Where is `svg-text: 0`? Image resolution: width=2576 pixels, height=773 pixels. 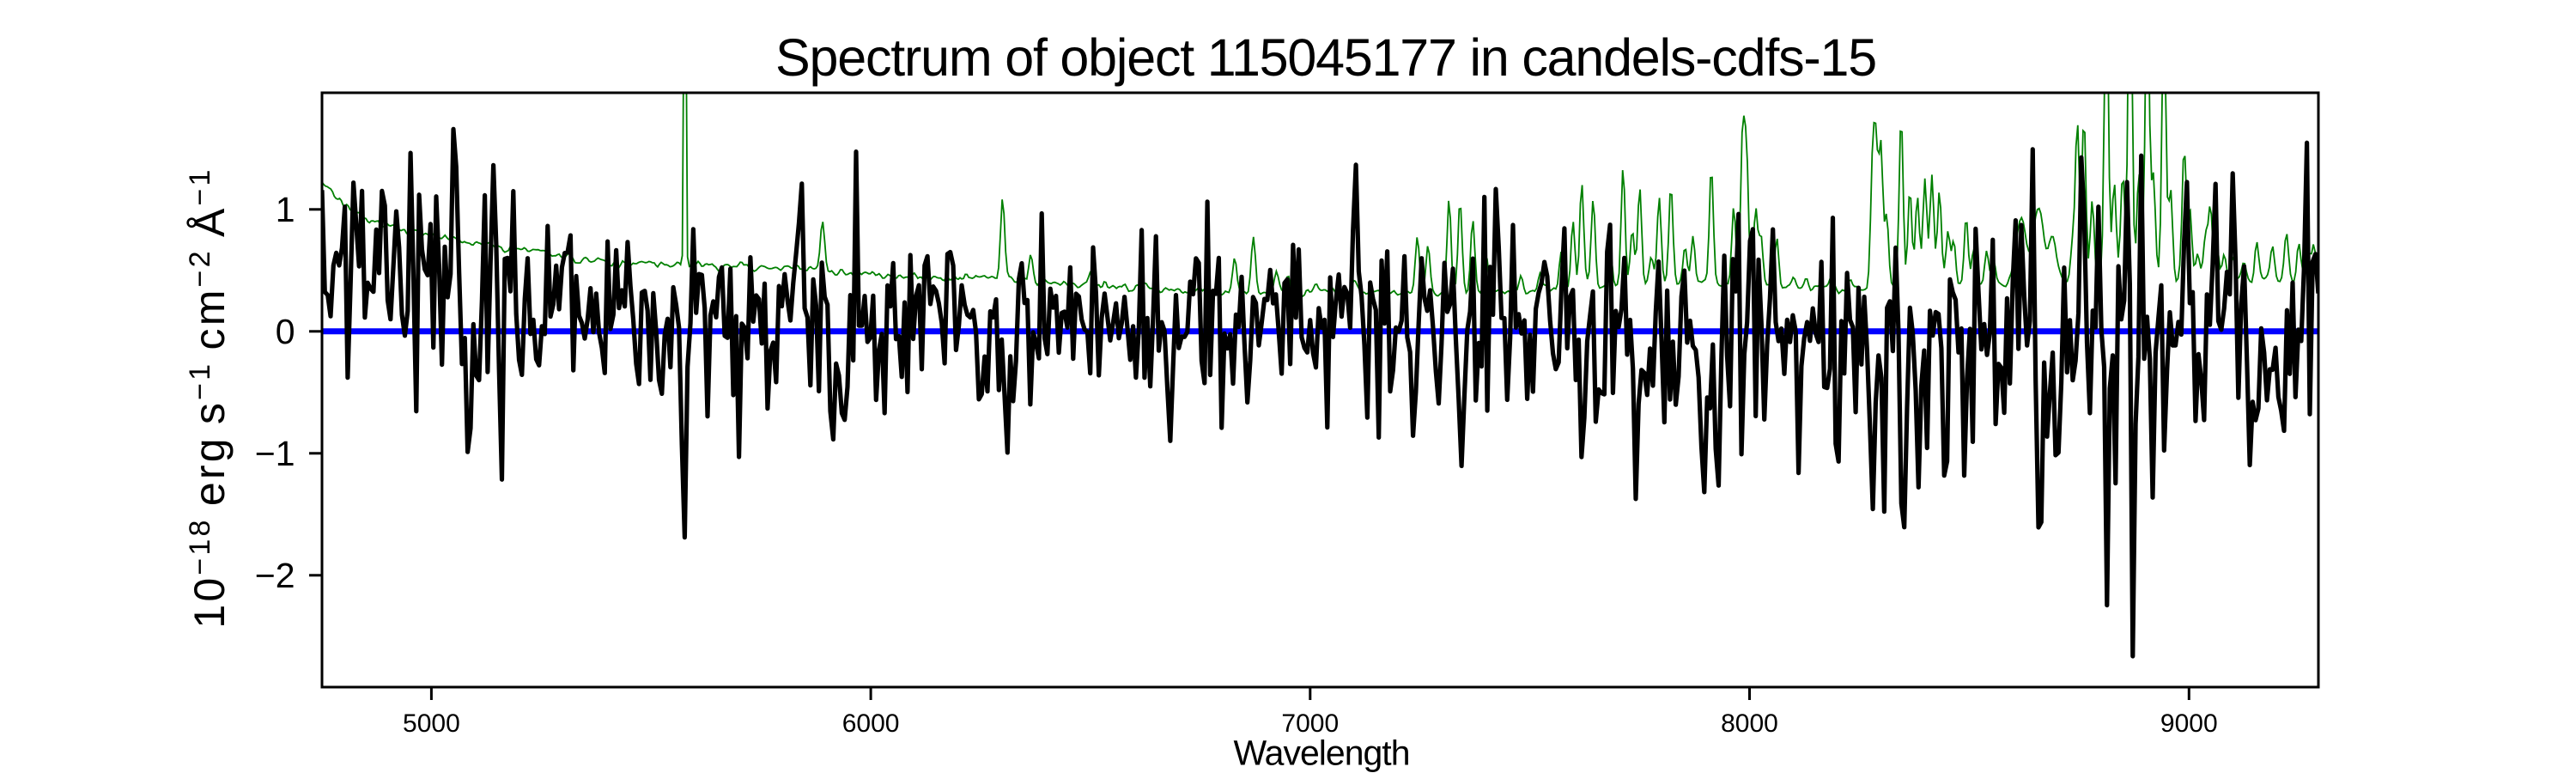
svg-text: 0 is located at coordinates (285, 331).